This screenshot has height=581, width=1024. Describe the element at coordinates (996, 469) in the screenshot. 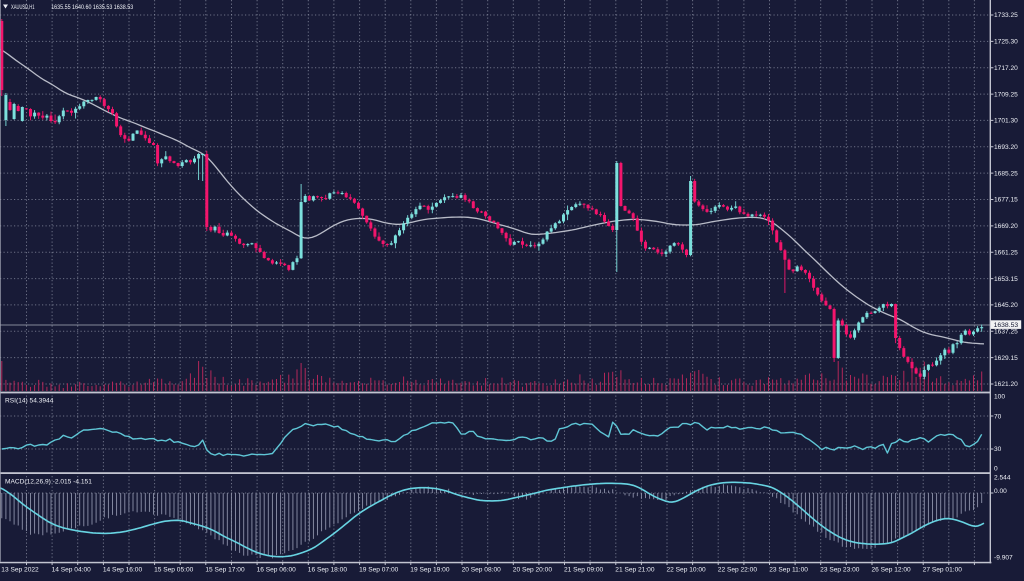

I see `svg-text: 0` at that location.